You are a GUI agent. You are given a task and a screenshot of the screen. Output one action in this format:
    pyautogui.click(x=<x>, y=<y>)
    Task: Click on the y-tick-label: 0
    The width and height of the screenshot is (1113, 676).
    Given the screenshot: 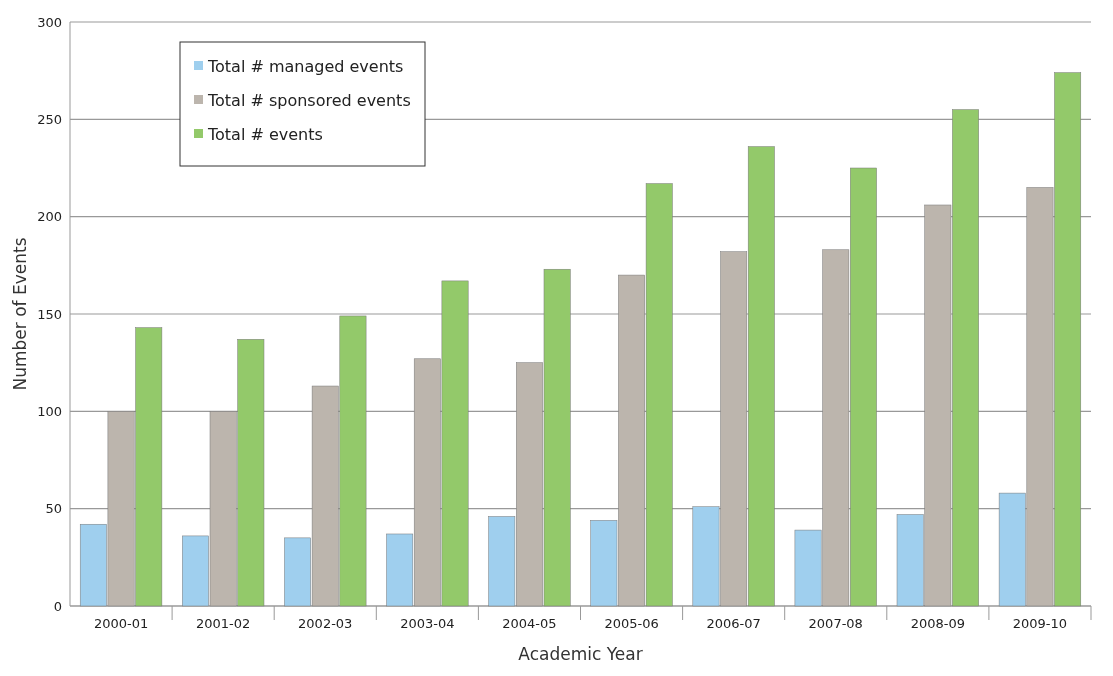 What is the action you would take?
    pyautogui.click(x=57, y=606)
    